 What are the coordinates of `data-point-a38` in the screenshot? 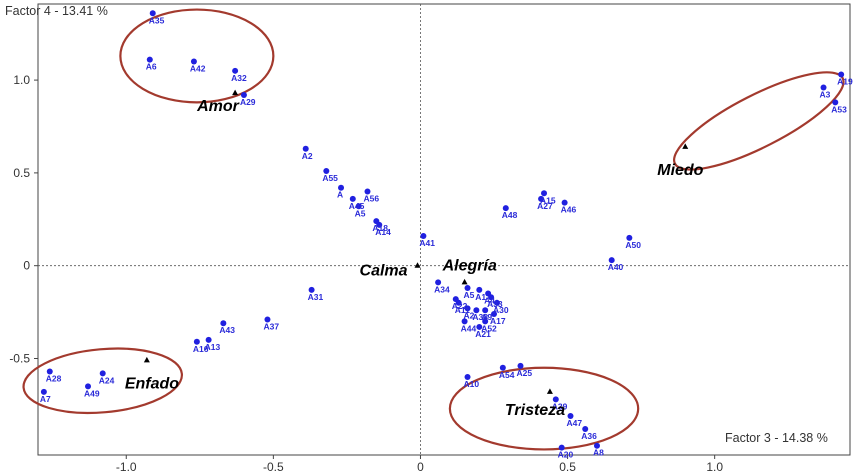 It's located at (476, 310).